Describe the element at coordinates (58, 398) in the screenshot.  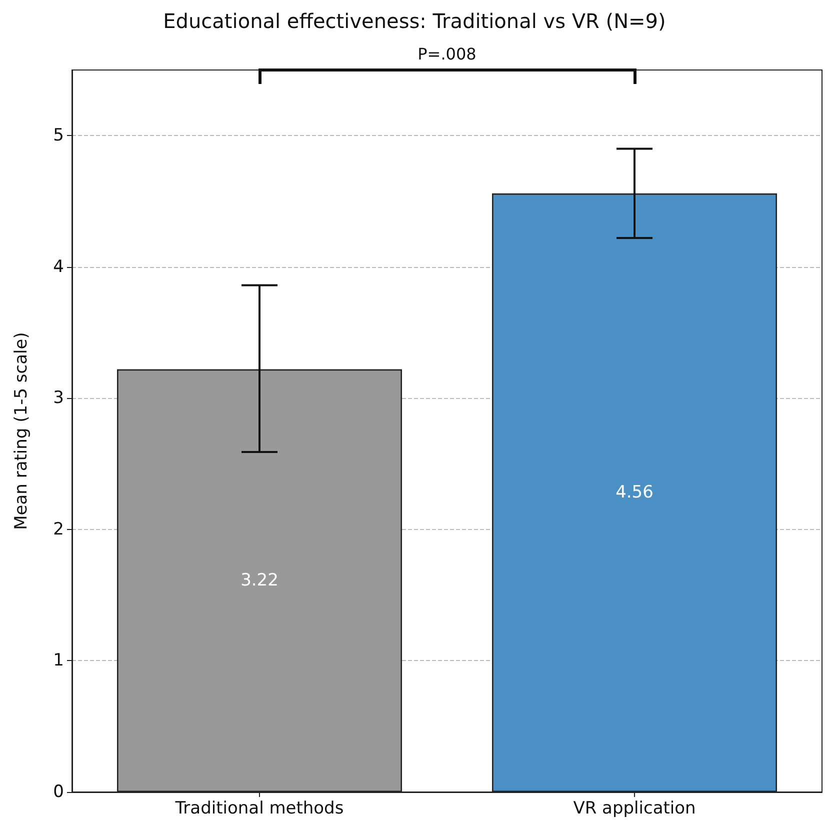
I see `y-tick-label: 3` at that location.